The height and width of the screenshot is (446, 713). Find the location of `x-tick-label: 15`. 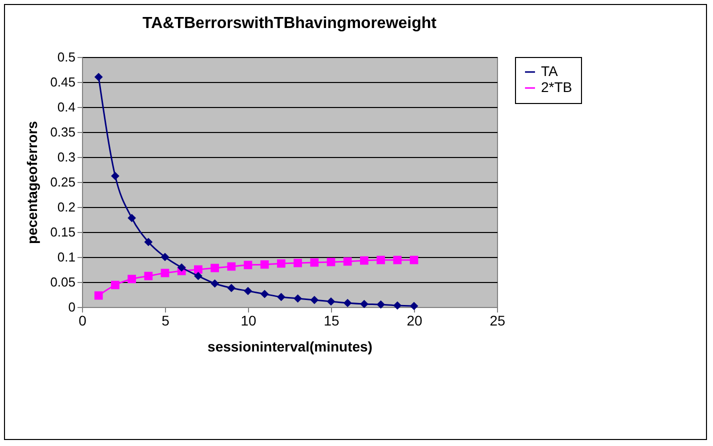

x-tick-label: 15 is located at coordinates (332, 320).